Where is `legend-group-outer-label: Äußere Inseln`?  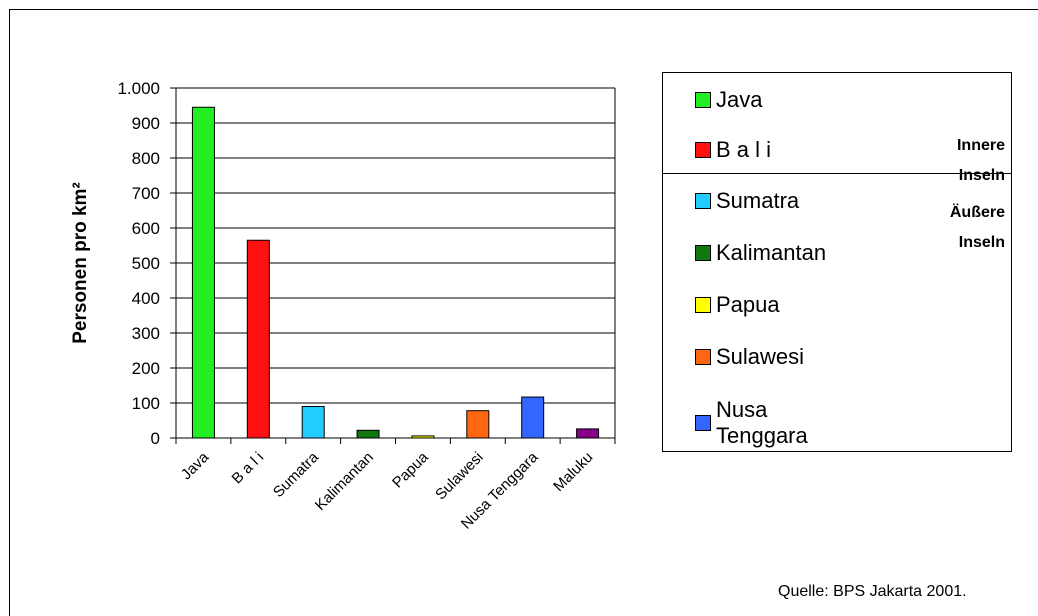
legend-group-outer-label: Äußere Inseln is located at coordinates (977, 228).